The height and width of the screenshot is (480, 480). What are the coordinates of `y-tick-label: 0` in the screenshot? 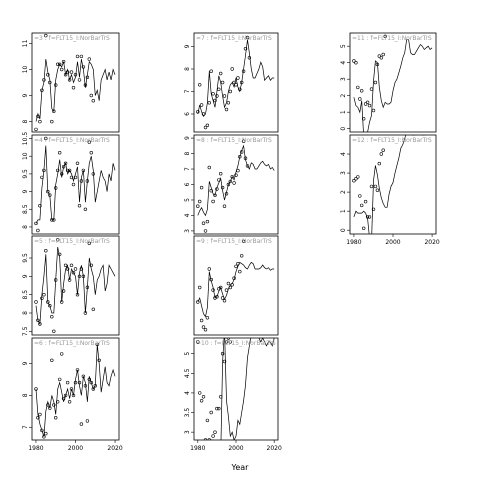 It's located at (343, 129).